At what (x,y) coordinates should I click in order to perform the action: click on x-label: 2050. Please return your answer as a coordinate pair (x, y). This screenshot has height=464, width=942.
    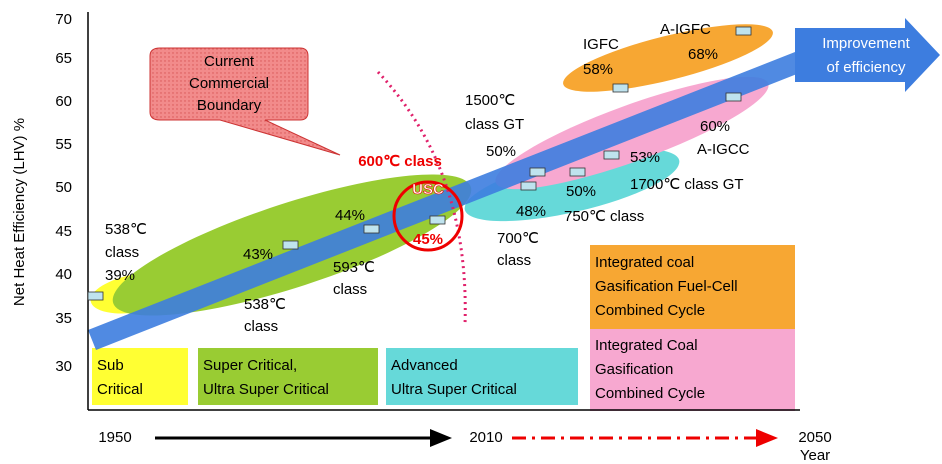
    Looking at the image, I should click on (814, 437).